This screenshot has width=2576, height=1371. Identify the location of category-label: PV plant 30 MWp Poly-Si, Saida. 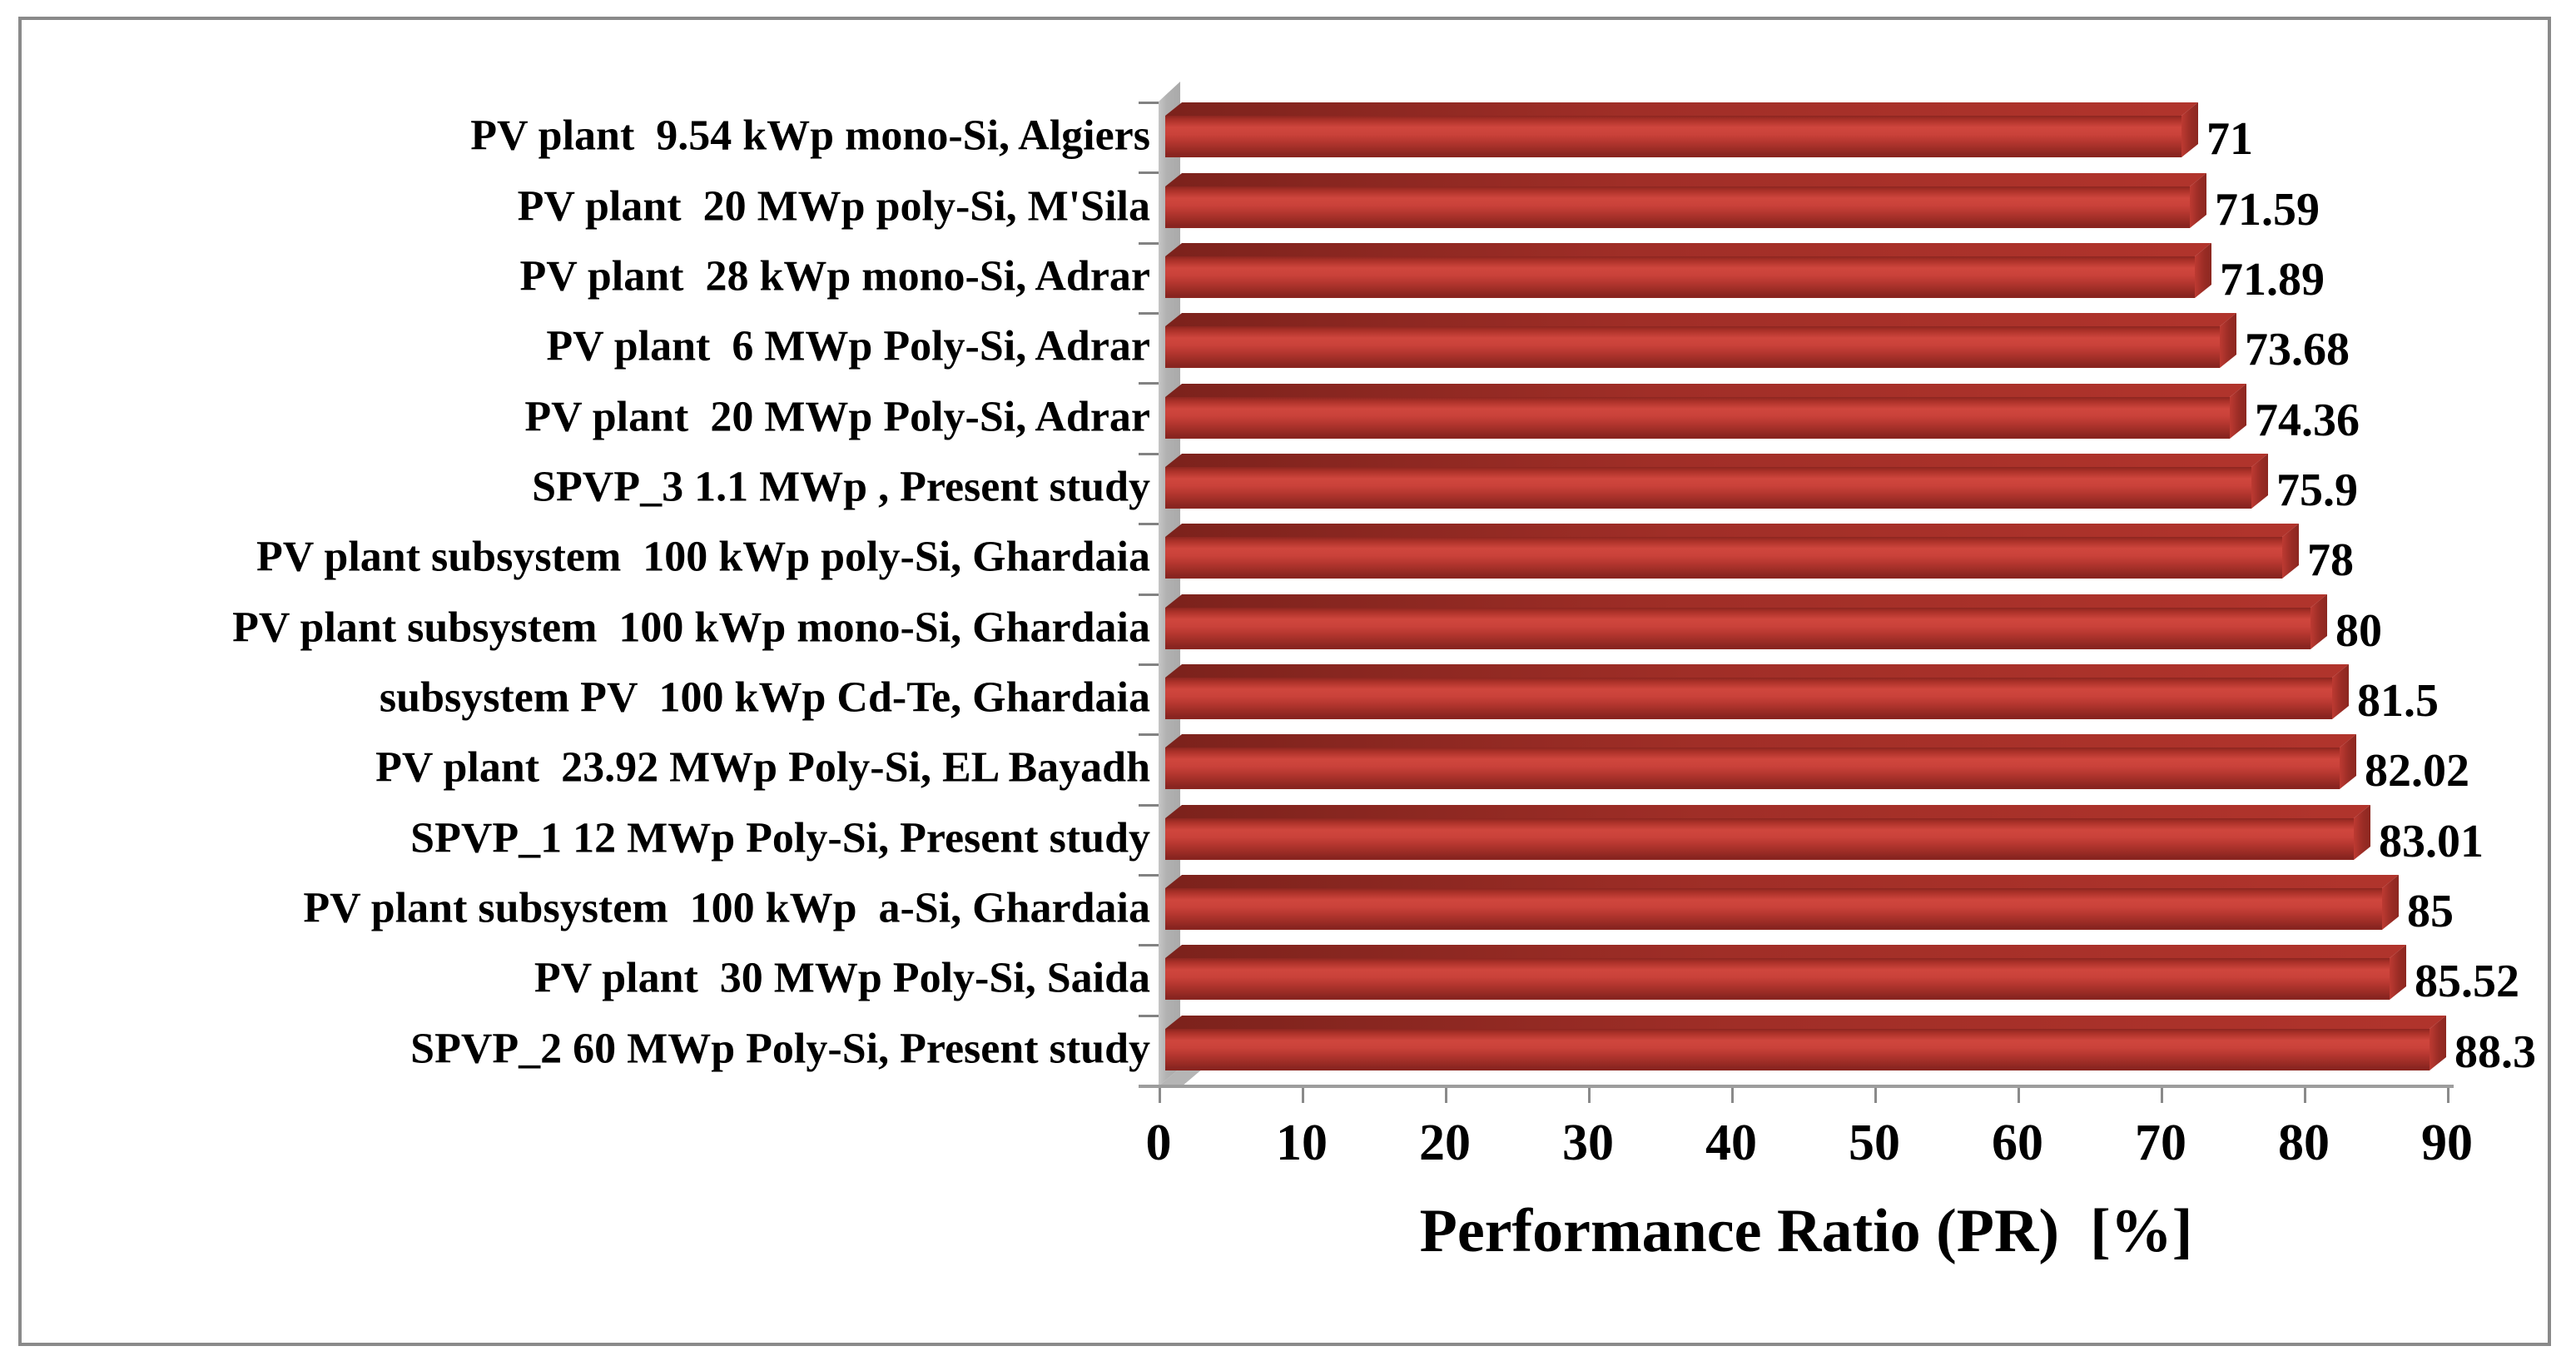
(842, 979).